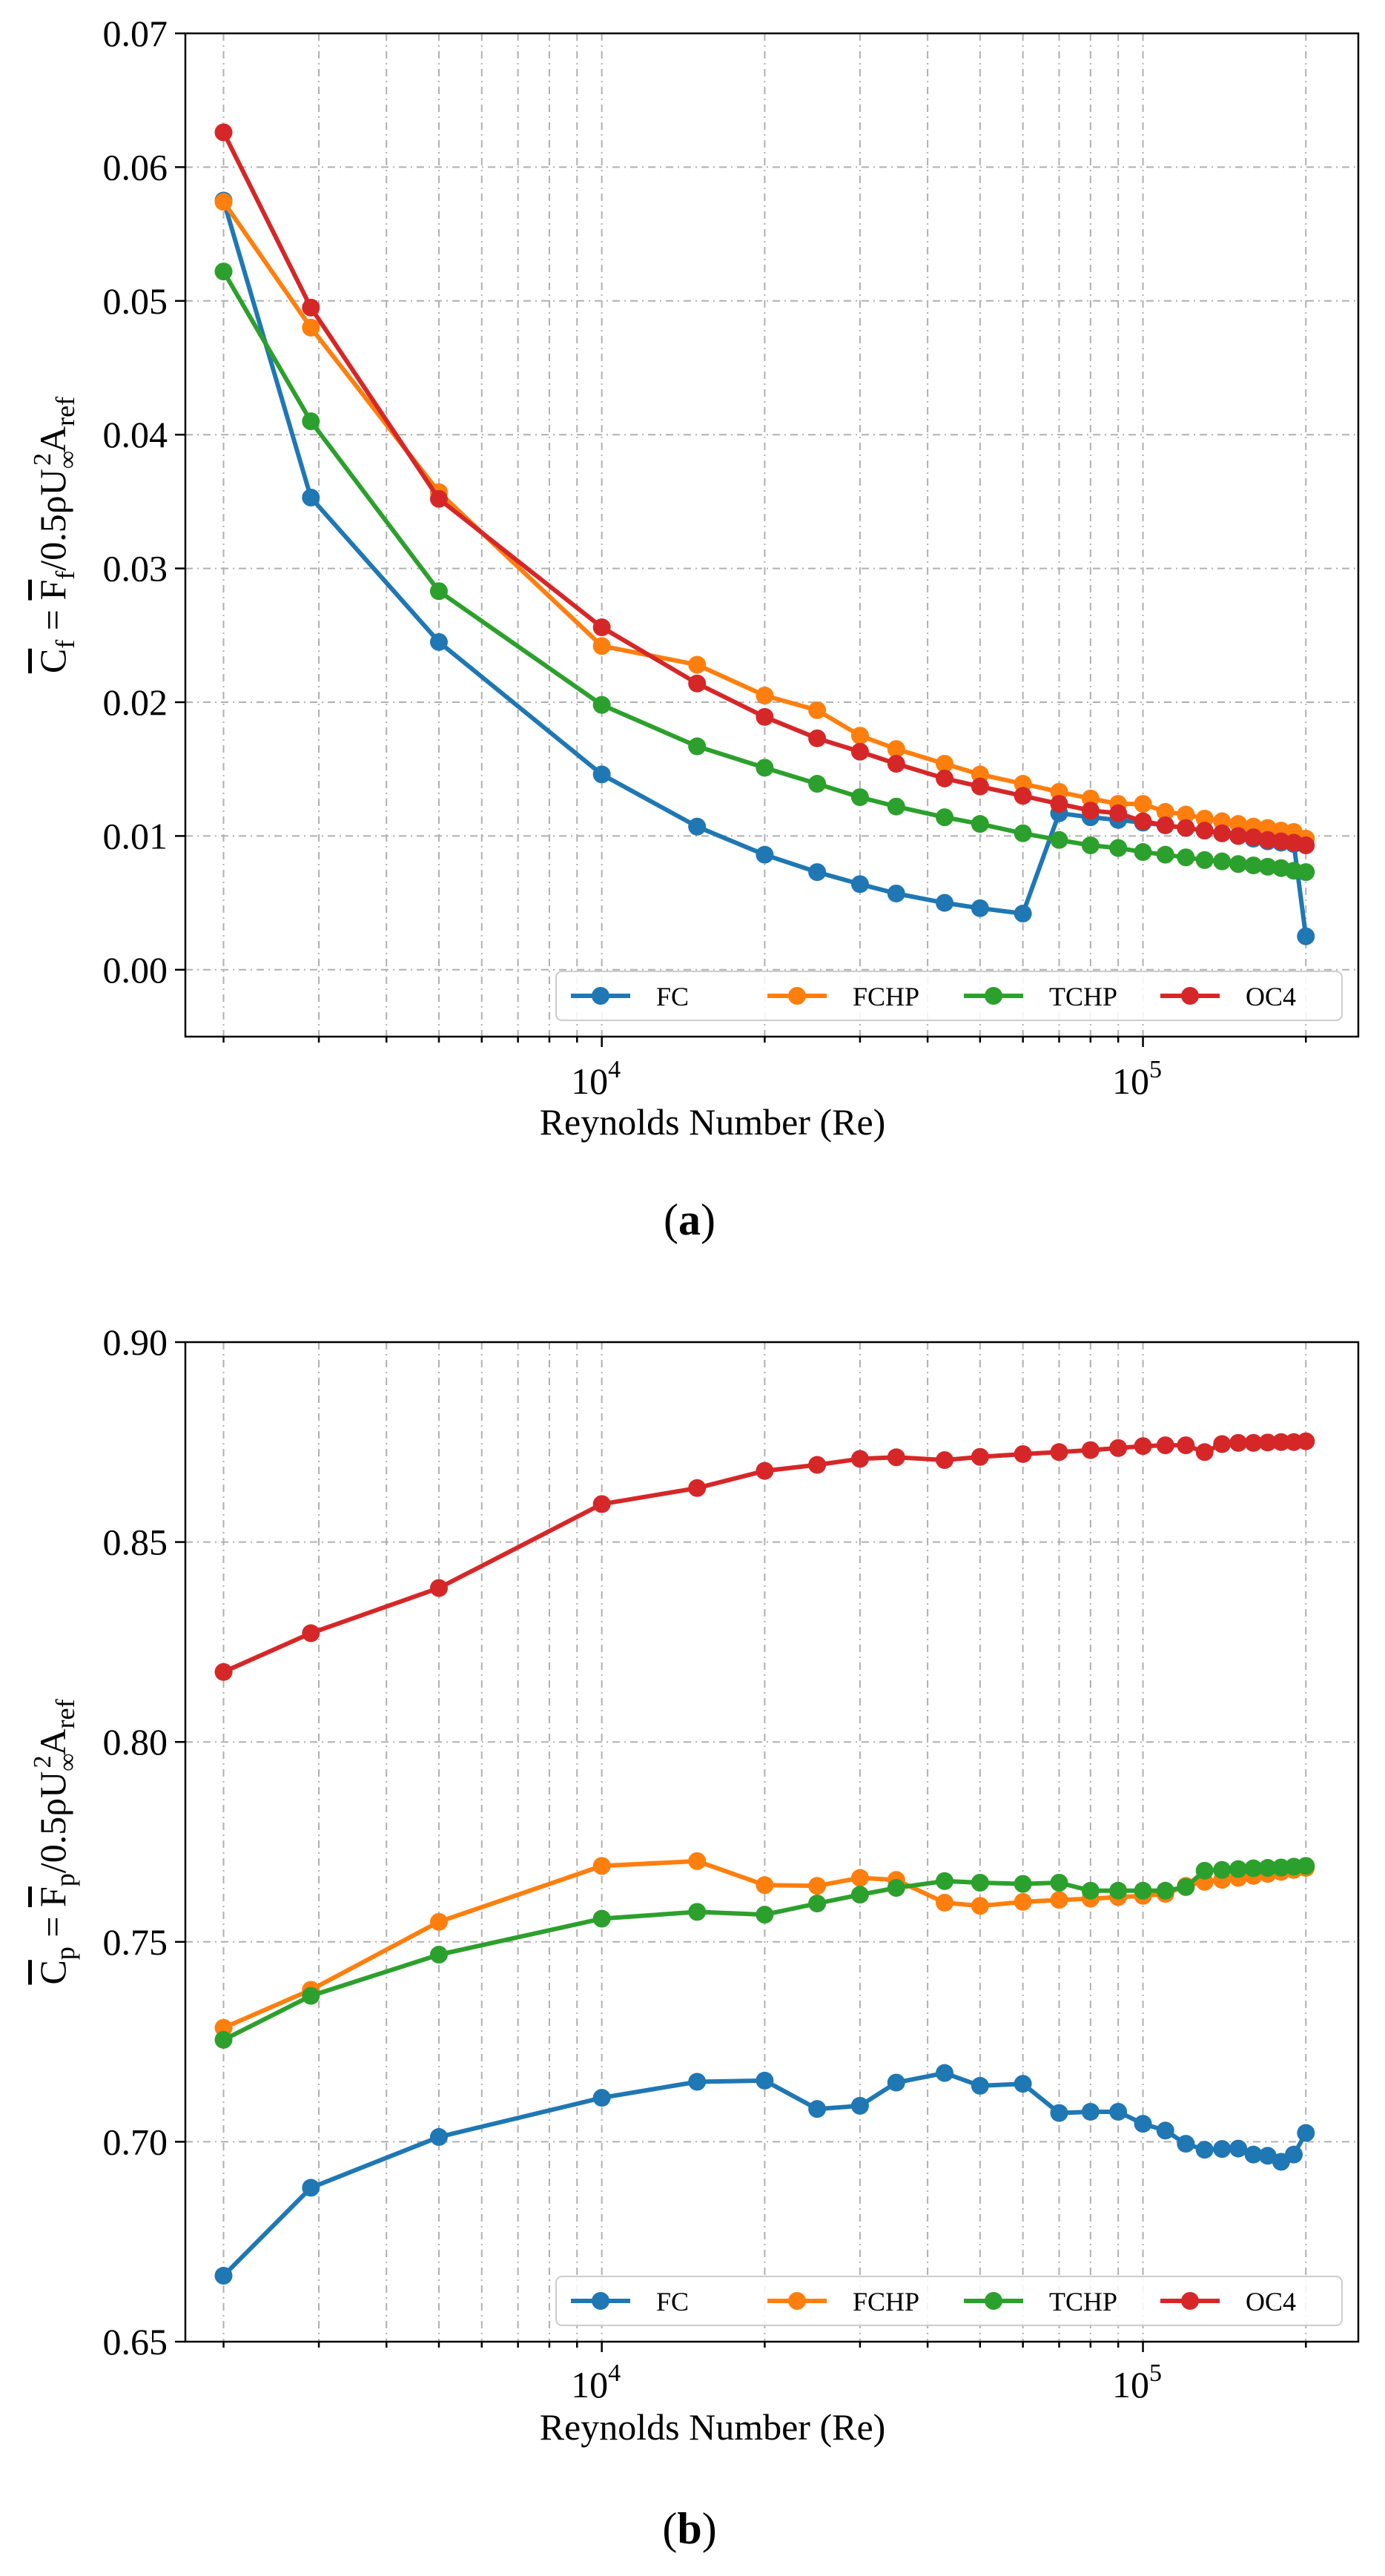 Image resolution: width=1385 pixels, height=2576 pixels. Describe the element at coordinates (1137, 1079) in the screenshot. I see `x-tick-label: 10⁵` at that location.